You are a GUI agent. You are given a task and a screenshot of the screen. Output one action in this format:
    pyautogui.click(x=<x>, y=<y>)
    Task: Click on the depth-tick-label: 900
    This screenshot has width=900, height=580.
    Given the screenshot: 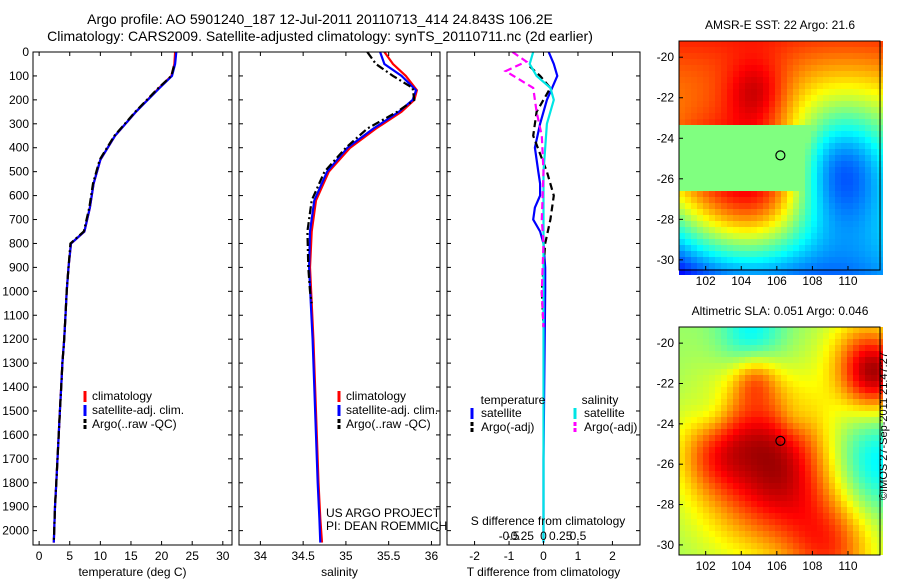 What is the action you would take?
    pyautogui.click(x=19, y=267)
    